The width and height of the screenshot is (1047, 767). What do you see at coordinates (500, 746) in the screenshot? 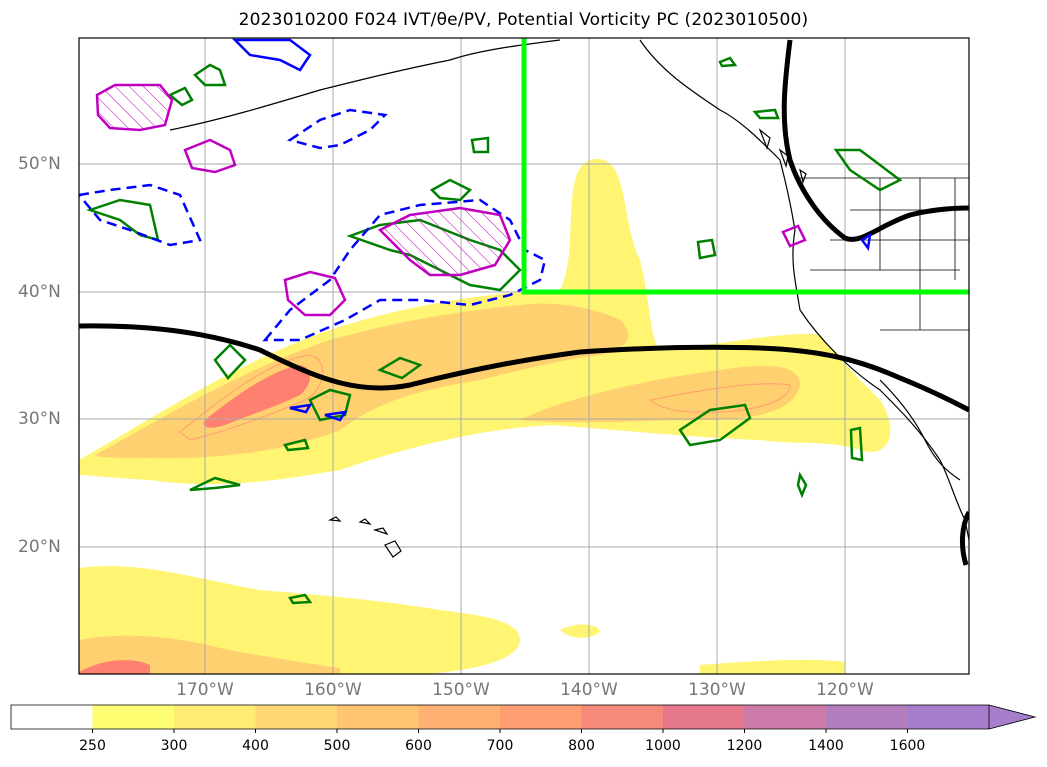
I see `colorbar-label: 700` at bounding box center [500, 746].